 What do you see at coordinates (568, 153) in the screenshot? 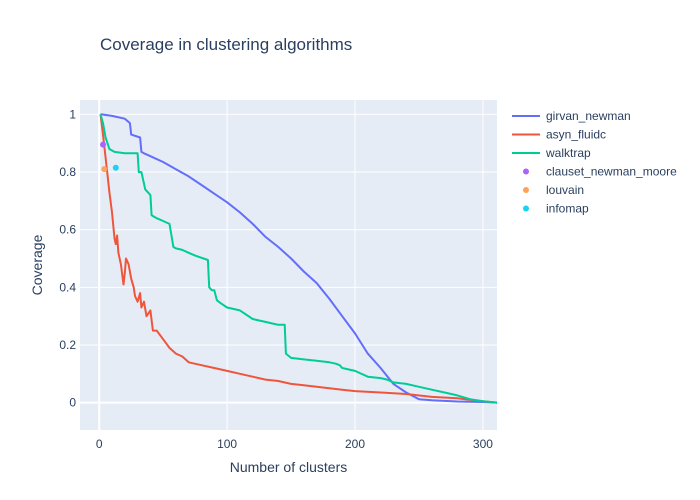
I see `legend-label: walktrap` at bounding box center [568, 153].